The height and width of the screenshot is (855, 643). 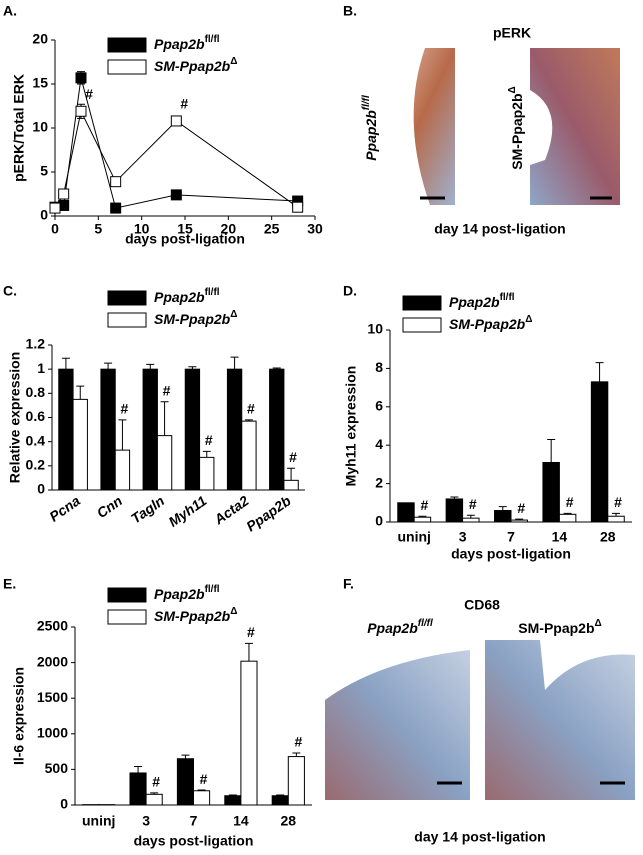 I want to click on x-tick-label: Myh11, so click(x=187, y=511).